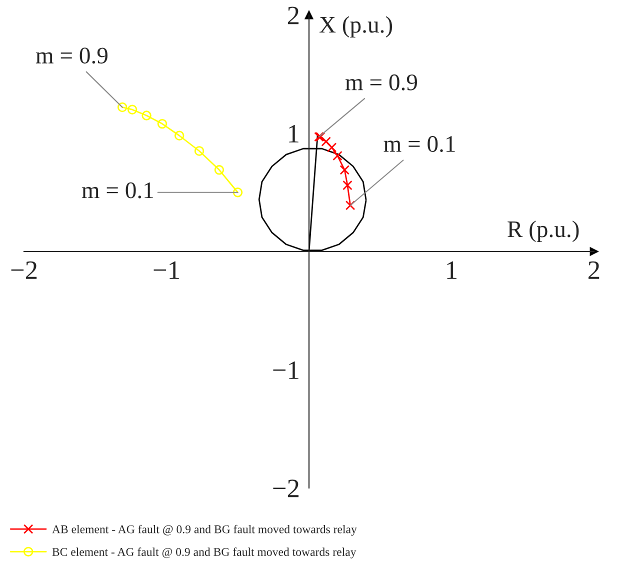  Describe the element at coordinates (293, 15) in the screenshot. I see `y-tick-label: 2` at that location.